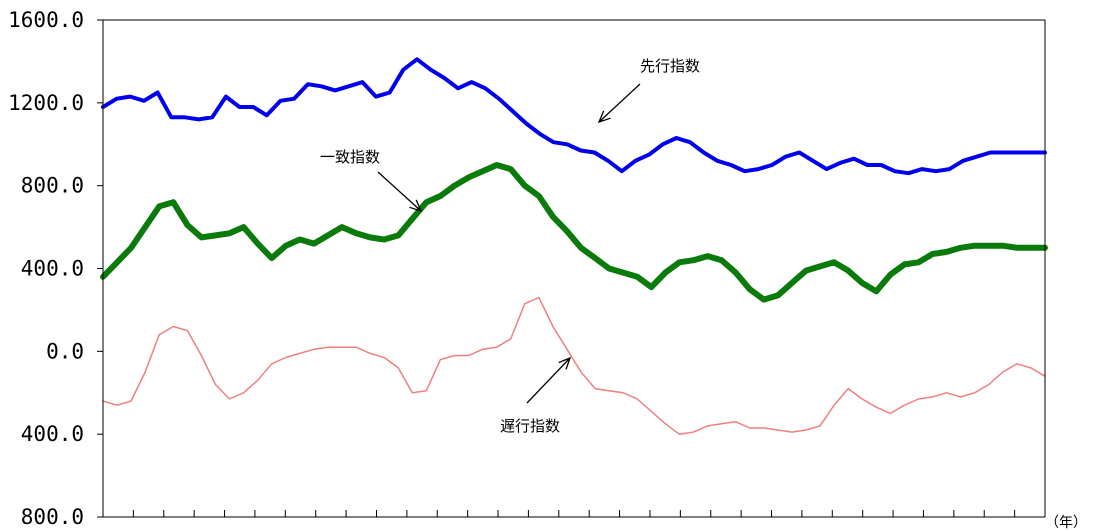  What do you see at coordinates (670, 66) in the screenshot?
I see `annotation-leading-index: 先行指数` at bounding box center [670, 66].